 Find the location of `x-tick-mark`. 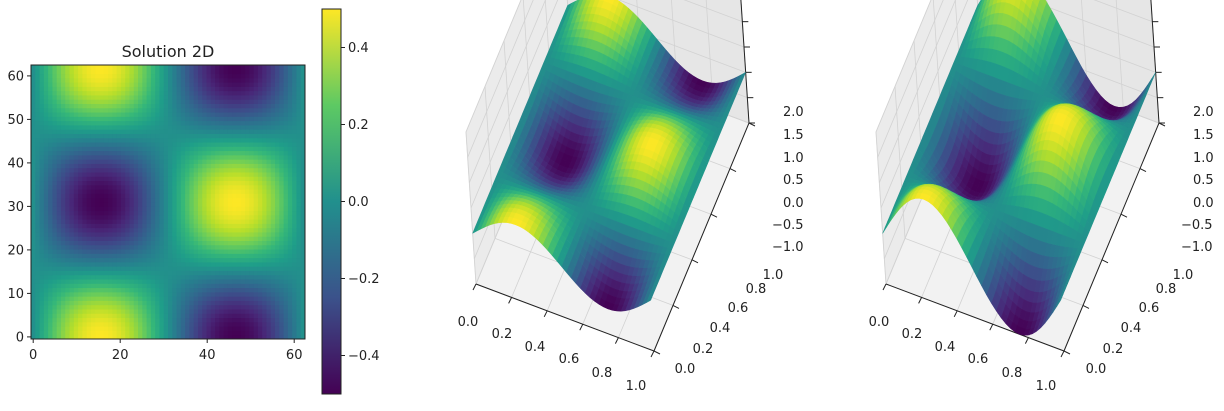

x-tick-mark is located at coordinates (581, 327).